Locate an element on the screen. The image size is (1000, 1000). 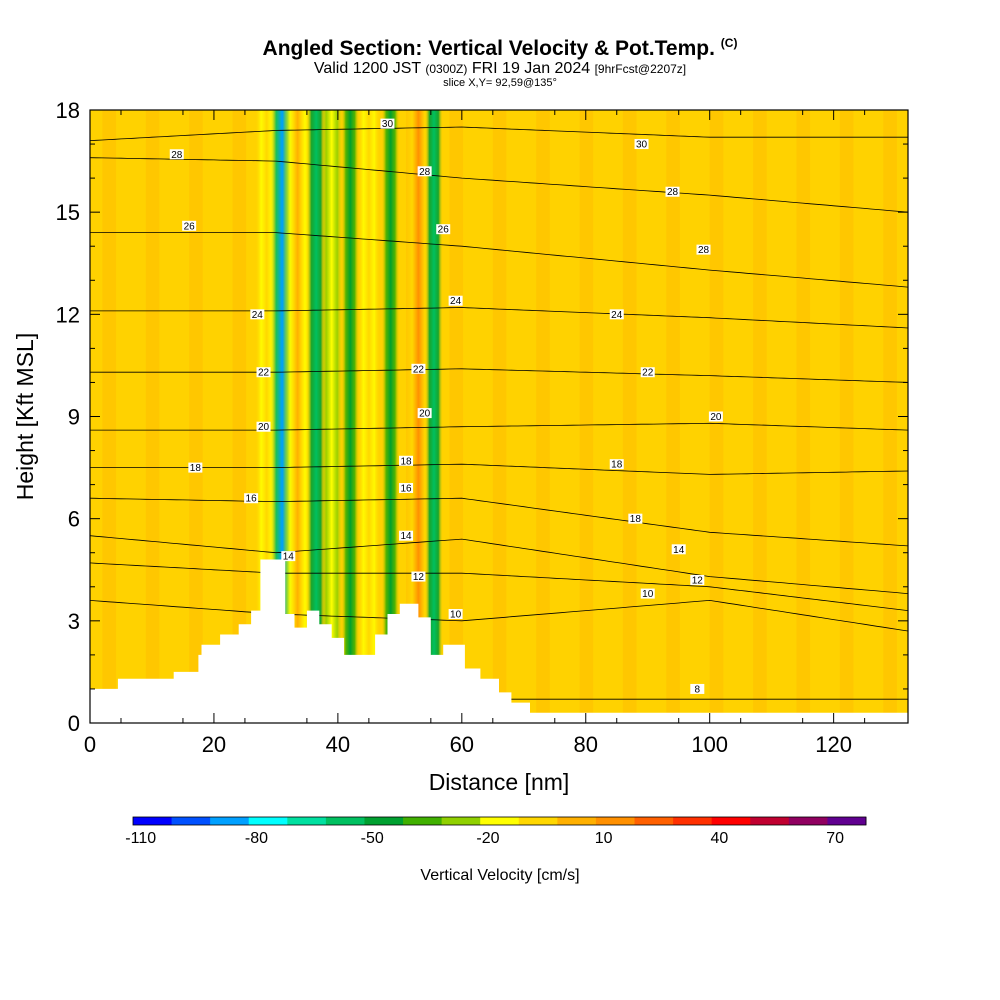
colorbar-tick-label: 10 is located at coordinates (604, 838).